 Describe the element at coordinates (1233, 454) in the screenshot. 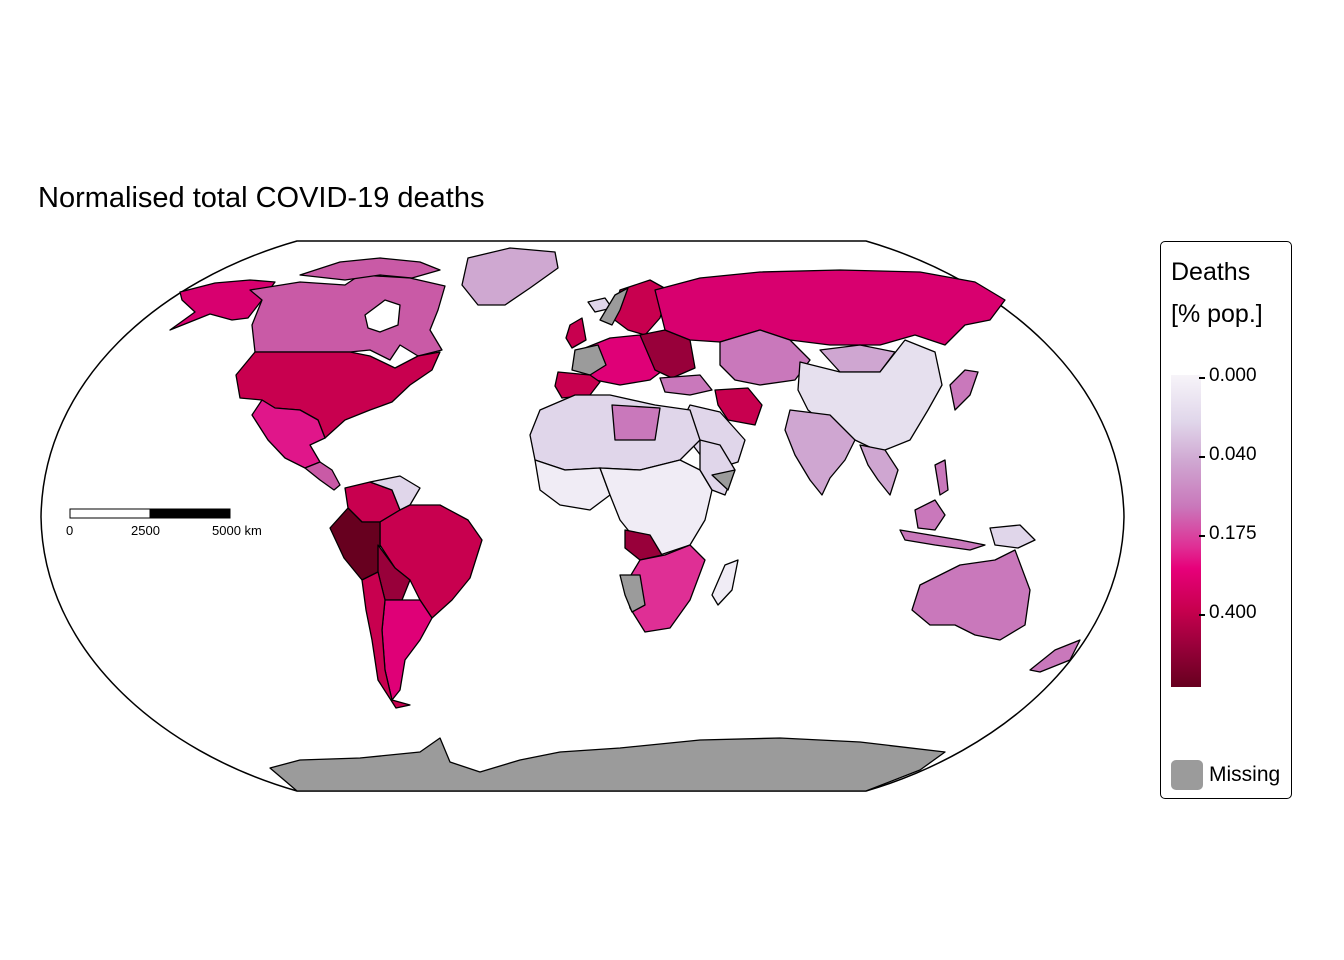

I see `legend-tick-label: 0.040` at that location.